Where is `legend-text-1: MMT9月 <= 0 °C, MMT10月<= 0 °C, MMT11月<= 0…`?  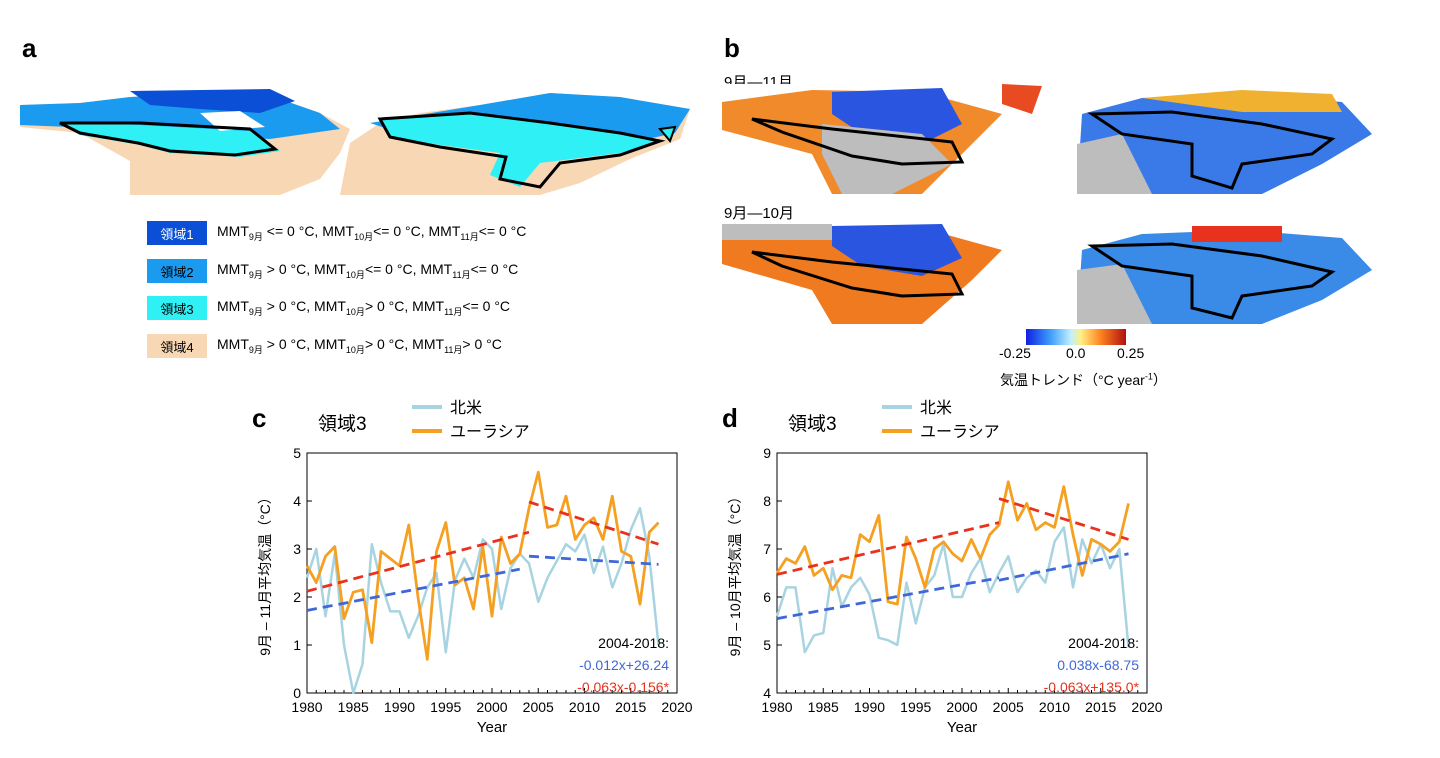
legend-text-1: MMT9月 <= 0 °C, MMT10月<= 0 °C, MMT11月<= 0… is located at coordinates (372, 232).